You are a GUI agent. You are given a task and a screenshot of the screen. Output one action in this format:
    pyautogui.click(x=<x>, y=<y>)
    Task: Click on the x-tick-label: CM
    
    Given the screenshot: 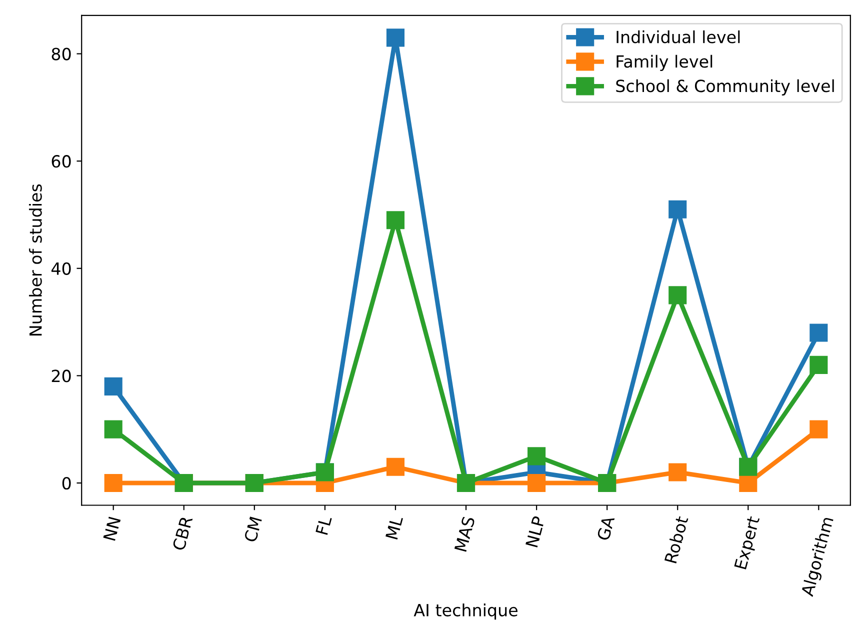 What is the action you would take?
    pyautogui.click(x=253, y=529)
    